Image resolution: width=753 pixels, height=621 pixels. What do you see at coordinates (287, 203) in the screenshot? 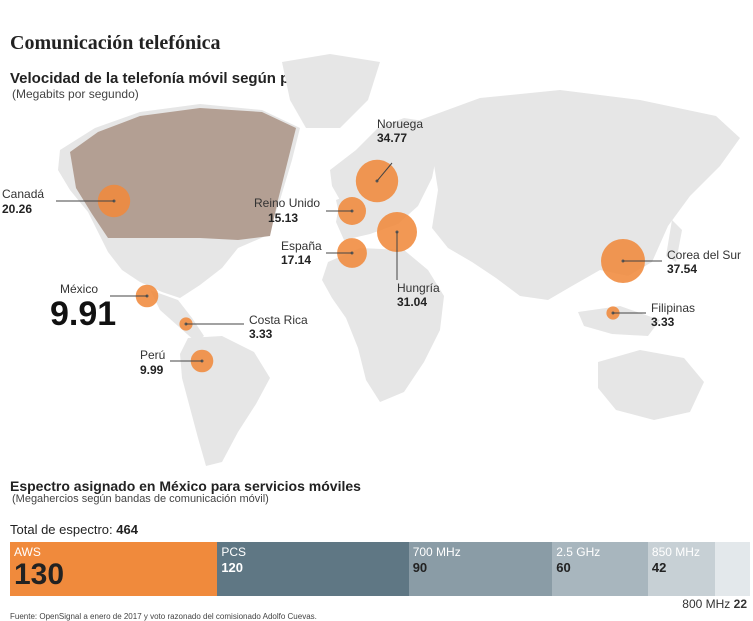
I see `country-label-reino-unido: Reino Unido` at bounding box center [287, 203].